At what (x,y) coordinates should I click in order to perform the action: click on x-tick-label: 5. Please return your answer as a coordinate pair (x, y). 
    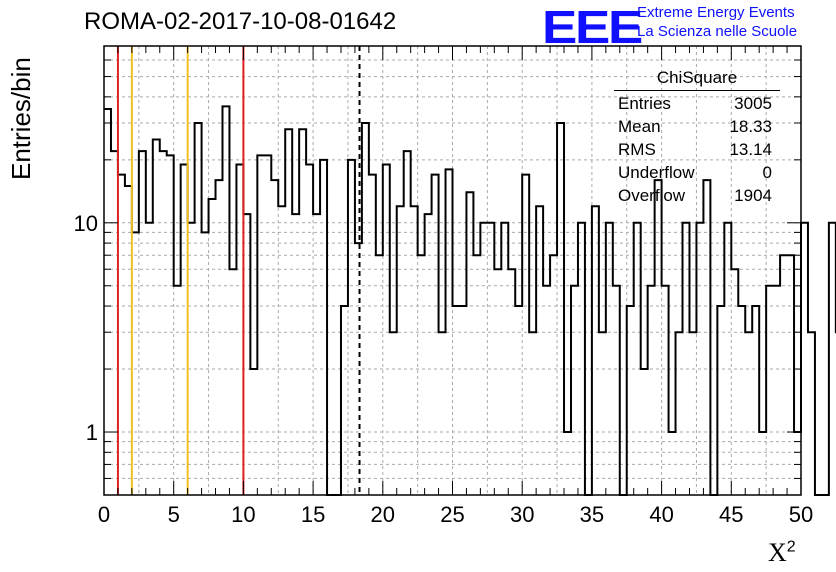
    Looking at the image, I should click on (174, 514).